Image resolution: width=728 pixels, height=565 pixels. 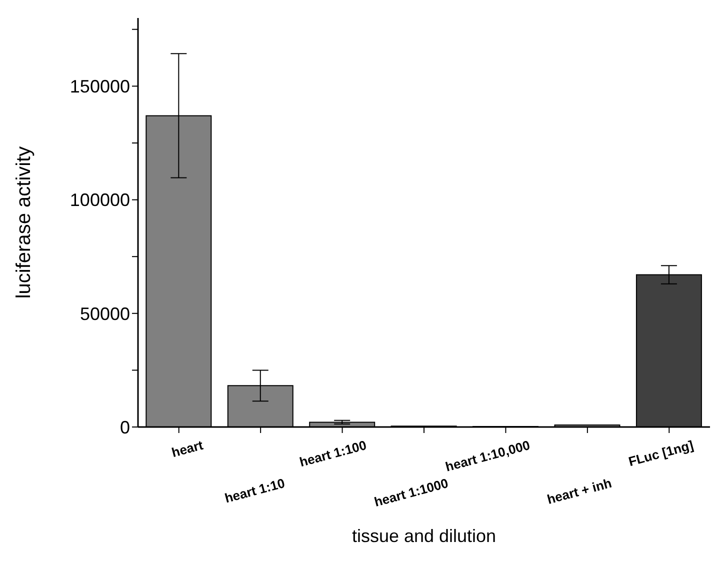 What do you see at coordinates (125, 427) in the screenshot?
I see `y-tick-label: 0` at bounding box center [125, 427].